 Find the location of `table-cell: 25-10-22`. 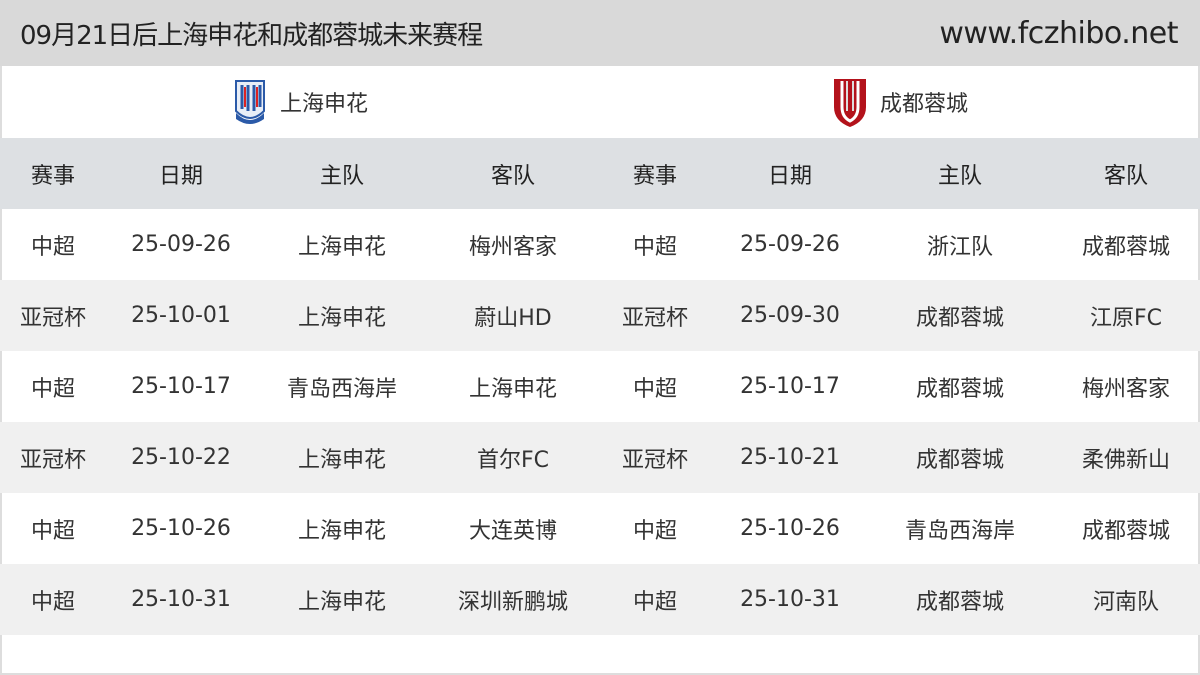

table-cell: 25-10-22 is located at coordinates (181, 457).